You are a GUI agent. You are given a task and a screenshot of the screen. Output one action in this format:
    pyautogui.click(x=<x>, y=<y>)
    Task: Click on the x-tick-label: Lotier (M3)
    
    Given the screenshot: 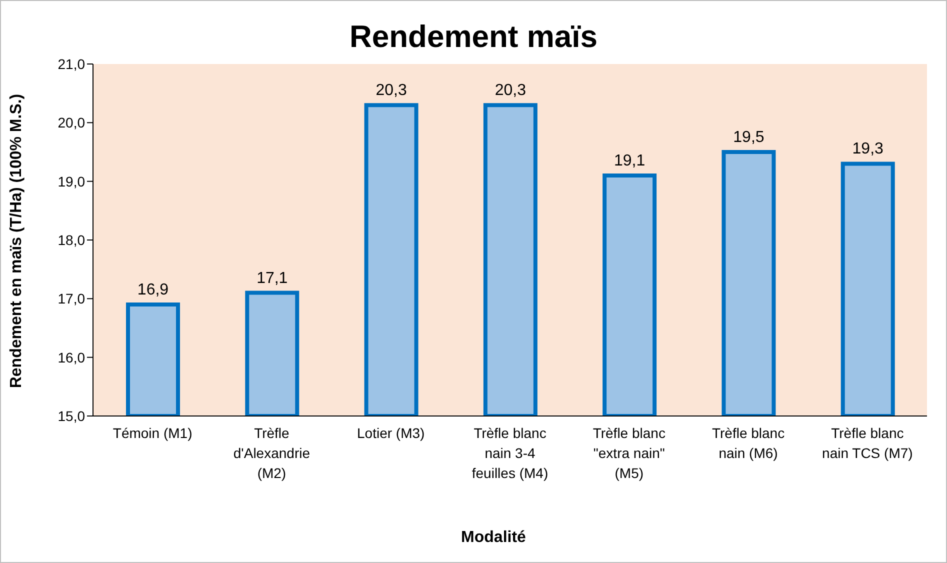 What is the action you would take?
    pyautogui.click(x=391, y=433)
    